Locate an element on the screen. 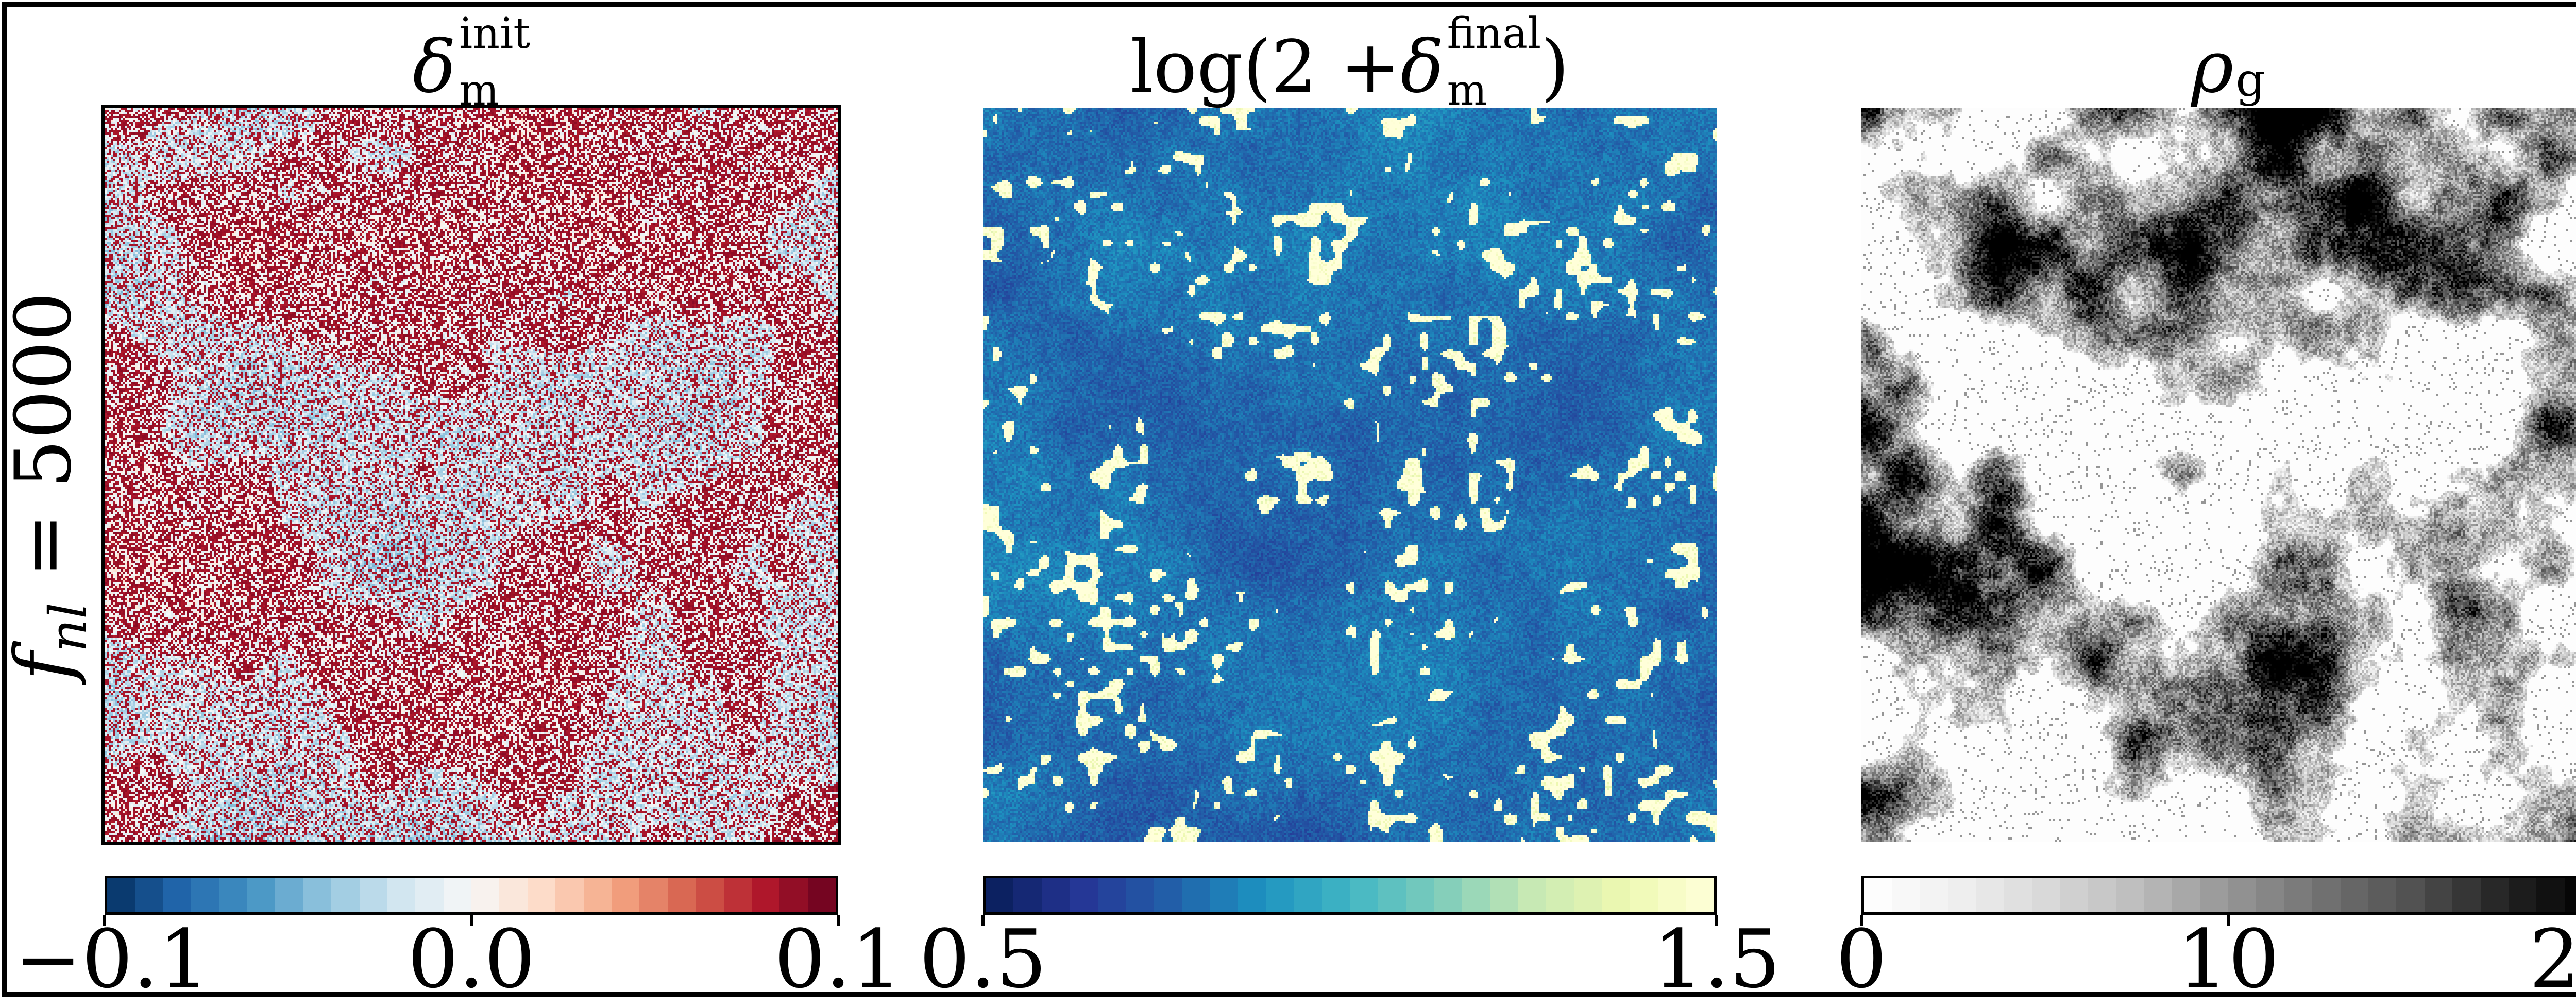 This screenshot has width=2576, height=1006. panel-2-title-symbol: δ is located at coordinates (1422, 67).